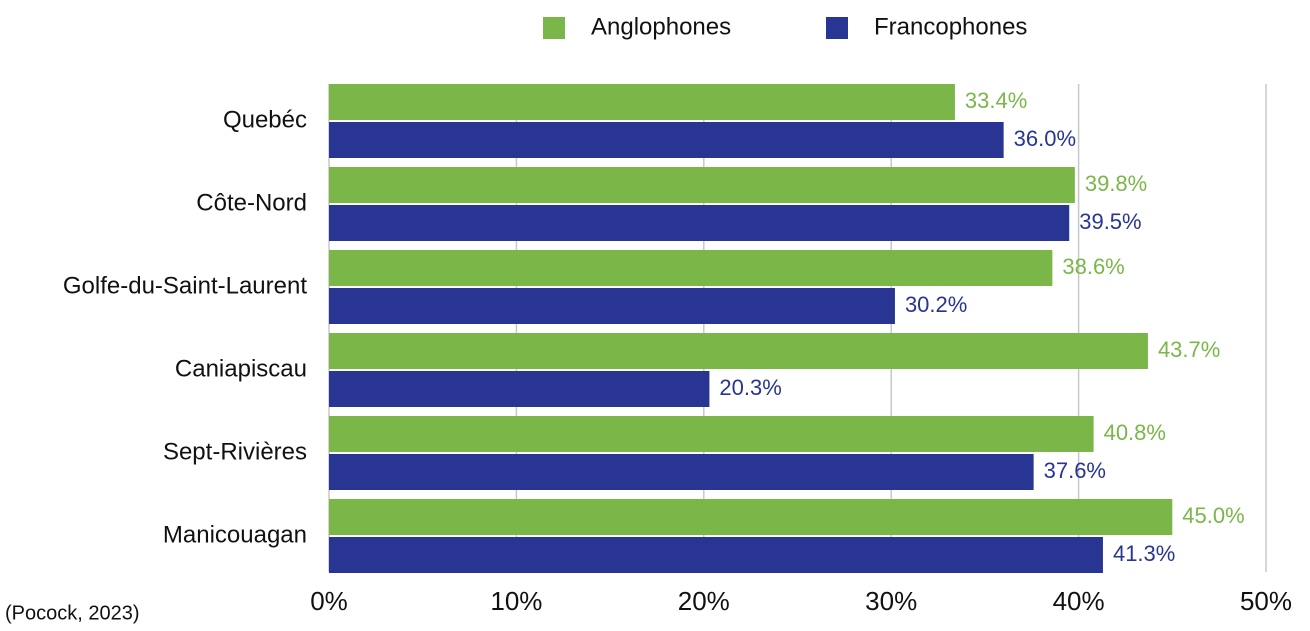 This screenshot has width=1310, height=631. Describe the element at coordinates (1189, 349) in the screenshot. I see `value-label: 43.7%` at that location.